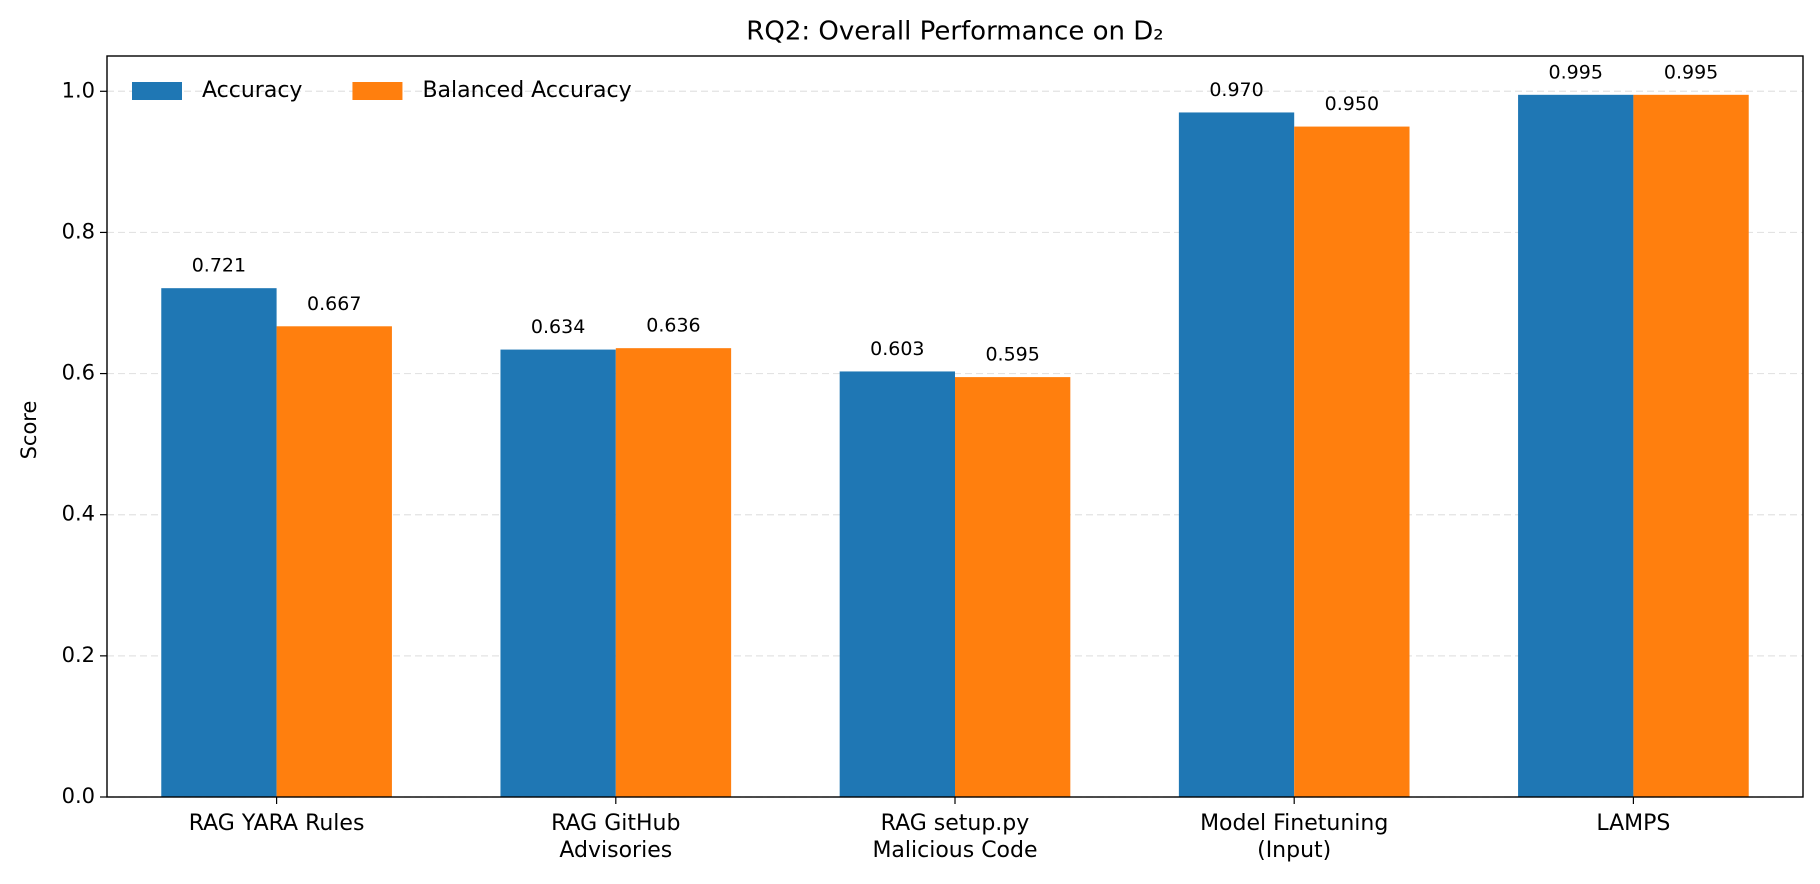  What do you see at coordinates (78, 90) in the screenshot?
I see `y-tick-label: 1.0` at bounding box center [78, 90].